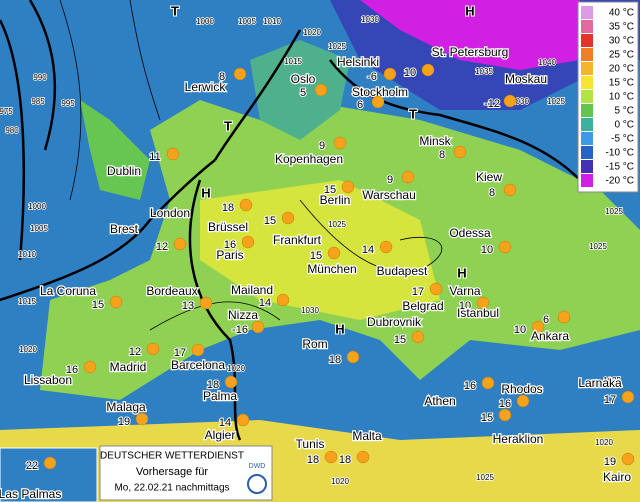  Describe the element at coordinates (240, 330) in the screenshot. I see `city-temp: -16` at that location.